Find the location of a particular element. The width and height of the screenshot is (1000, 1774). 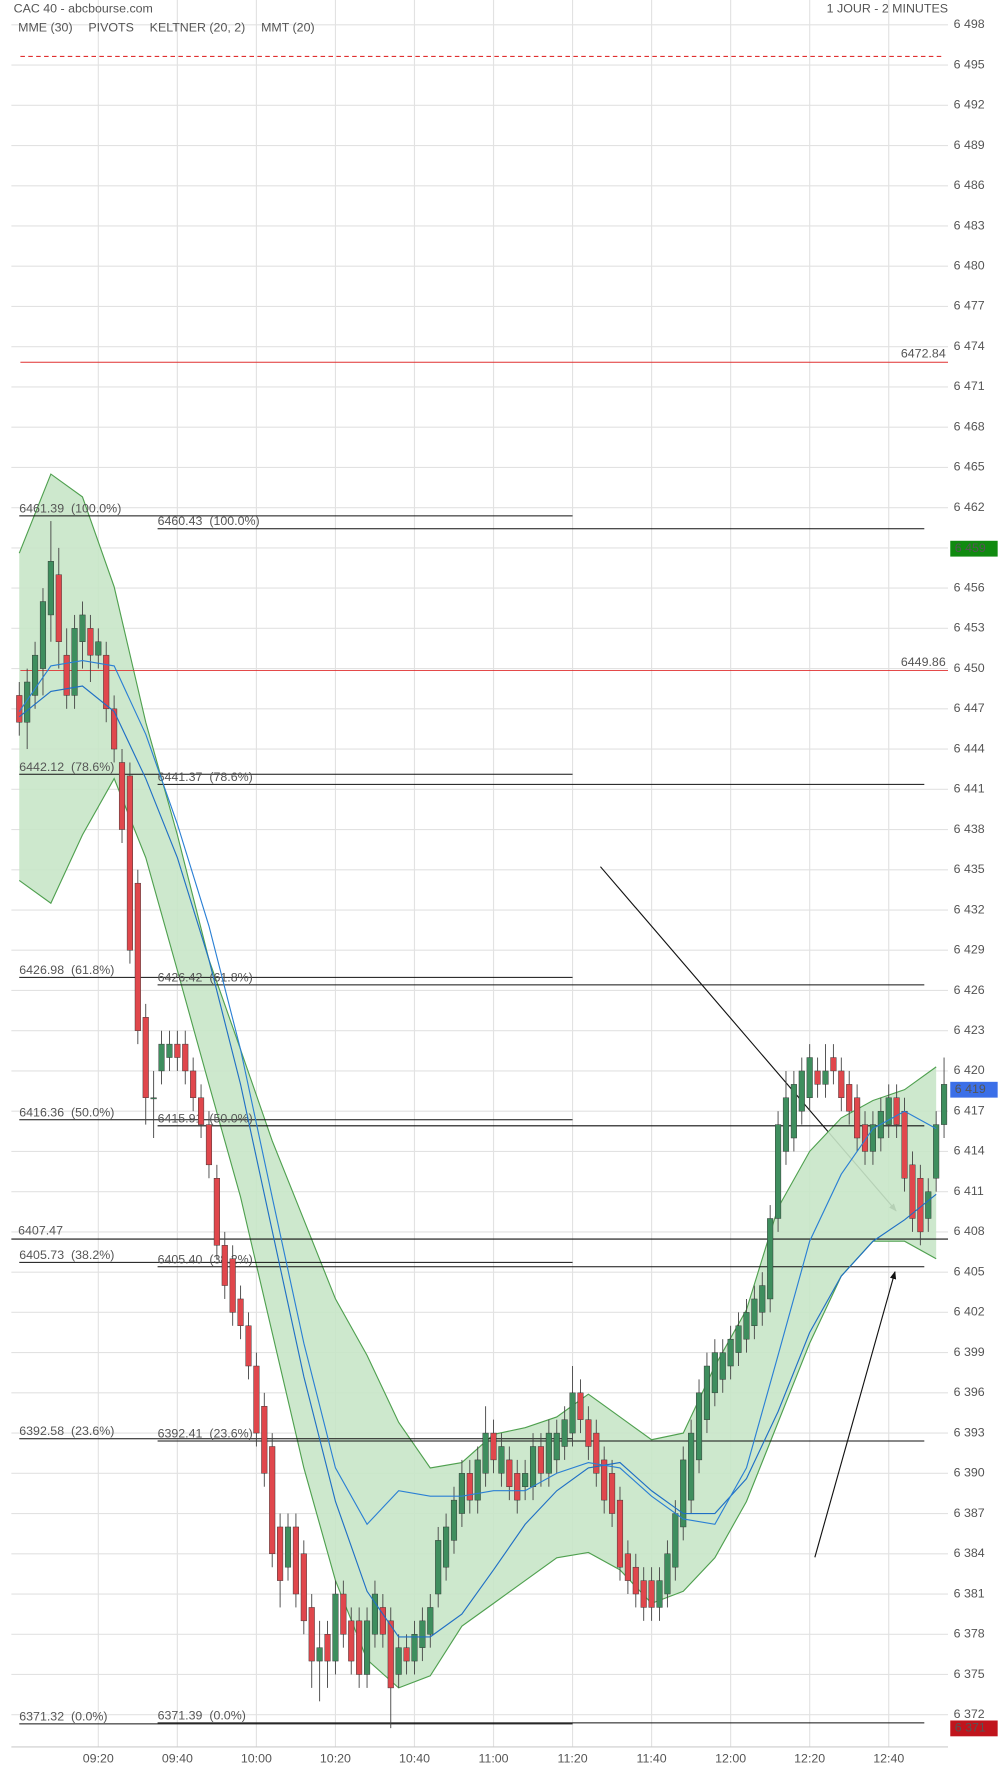

fib-label: 6392.58 (23.6%) is located at coordinates (66, 1431).